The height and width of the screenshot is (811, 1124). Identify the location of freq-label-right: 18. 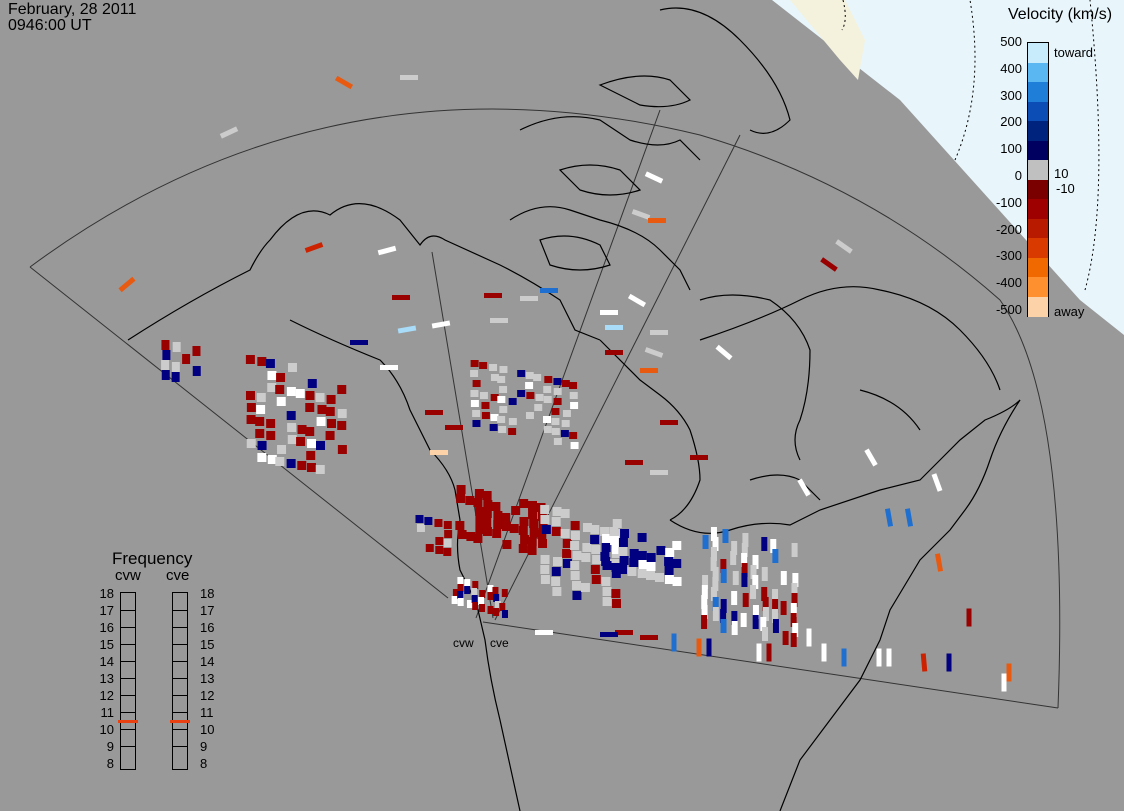
(207, 593).